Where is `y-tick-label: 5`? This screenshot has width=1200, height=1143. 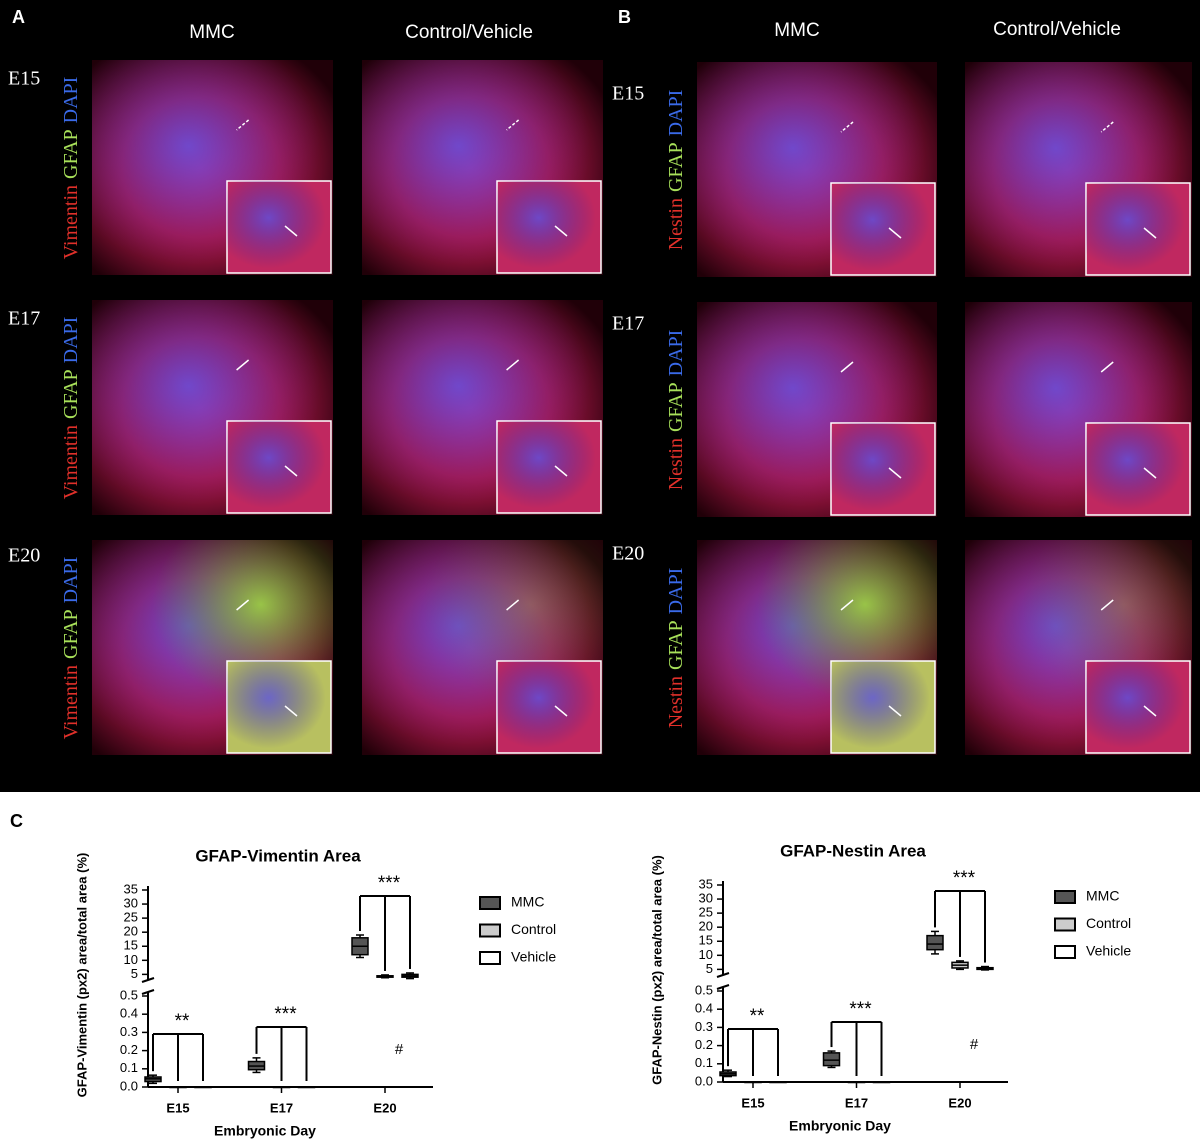 y-tick-label: 5 is located at coordinates (134, 973).